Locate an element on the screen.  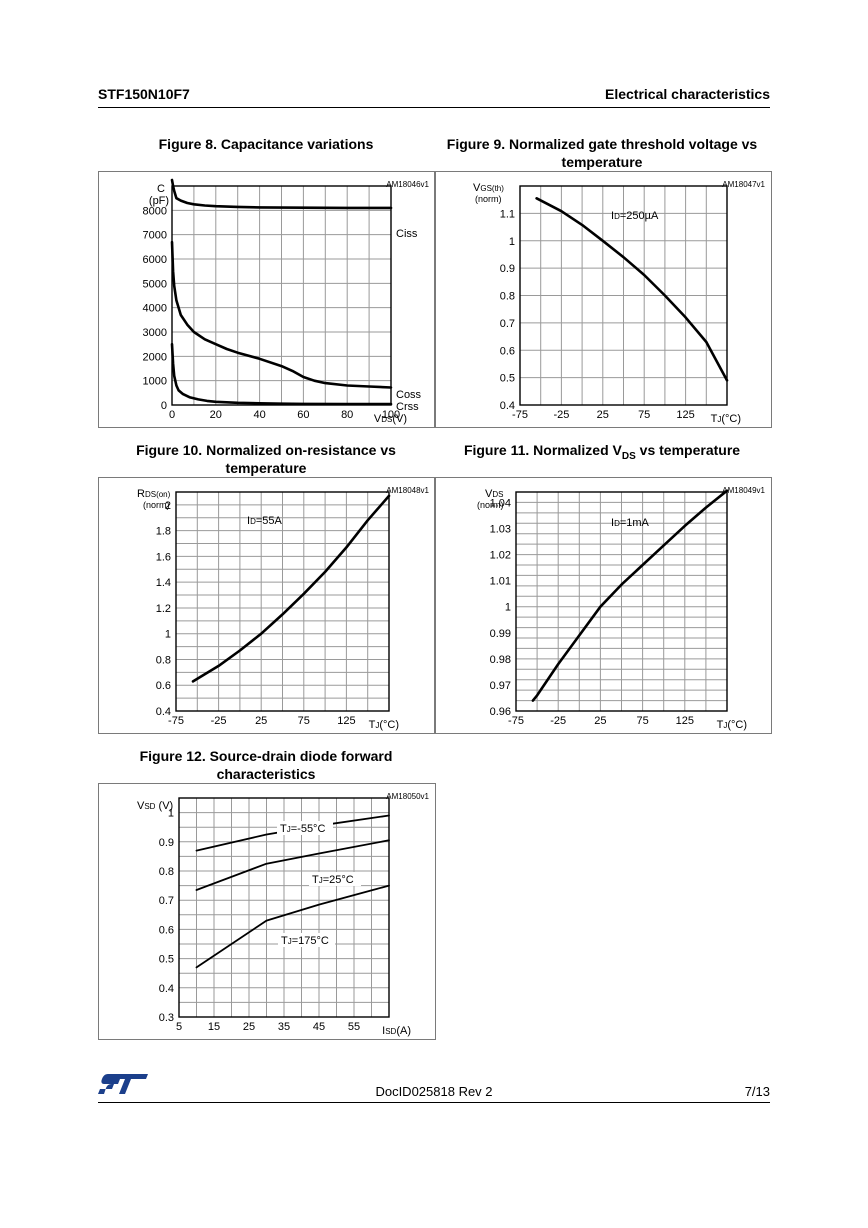
fig8-ylabel-line1: C is located at coordinates (161, 189).